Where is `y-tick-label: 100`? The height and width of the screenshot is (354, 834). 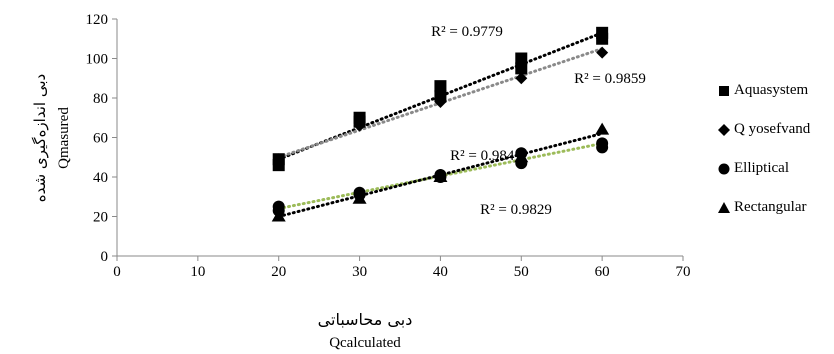 y-tick-label: 100 is located at coordinates (97, 60).